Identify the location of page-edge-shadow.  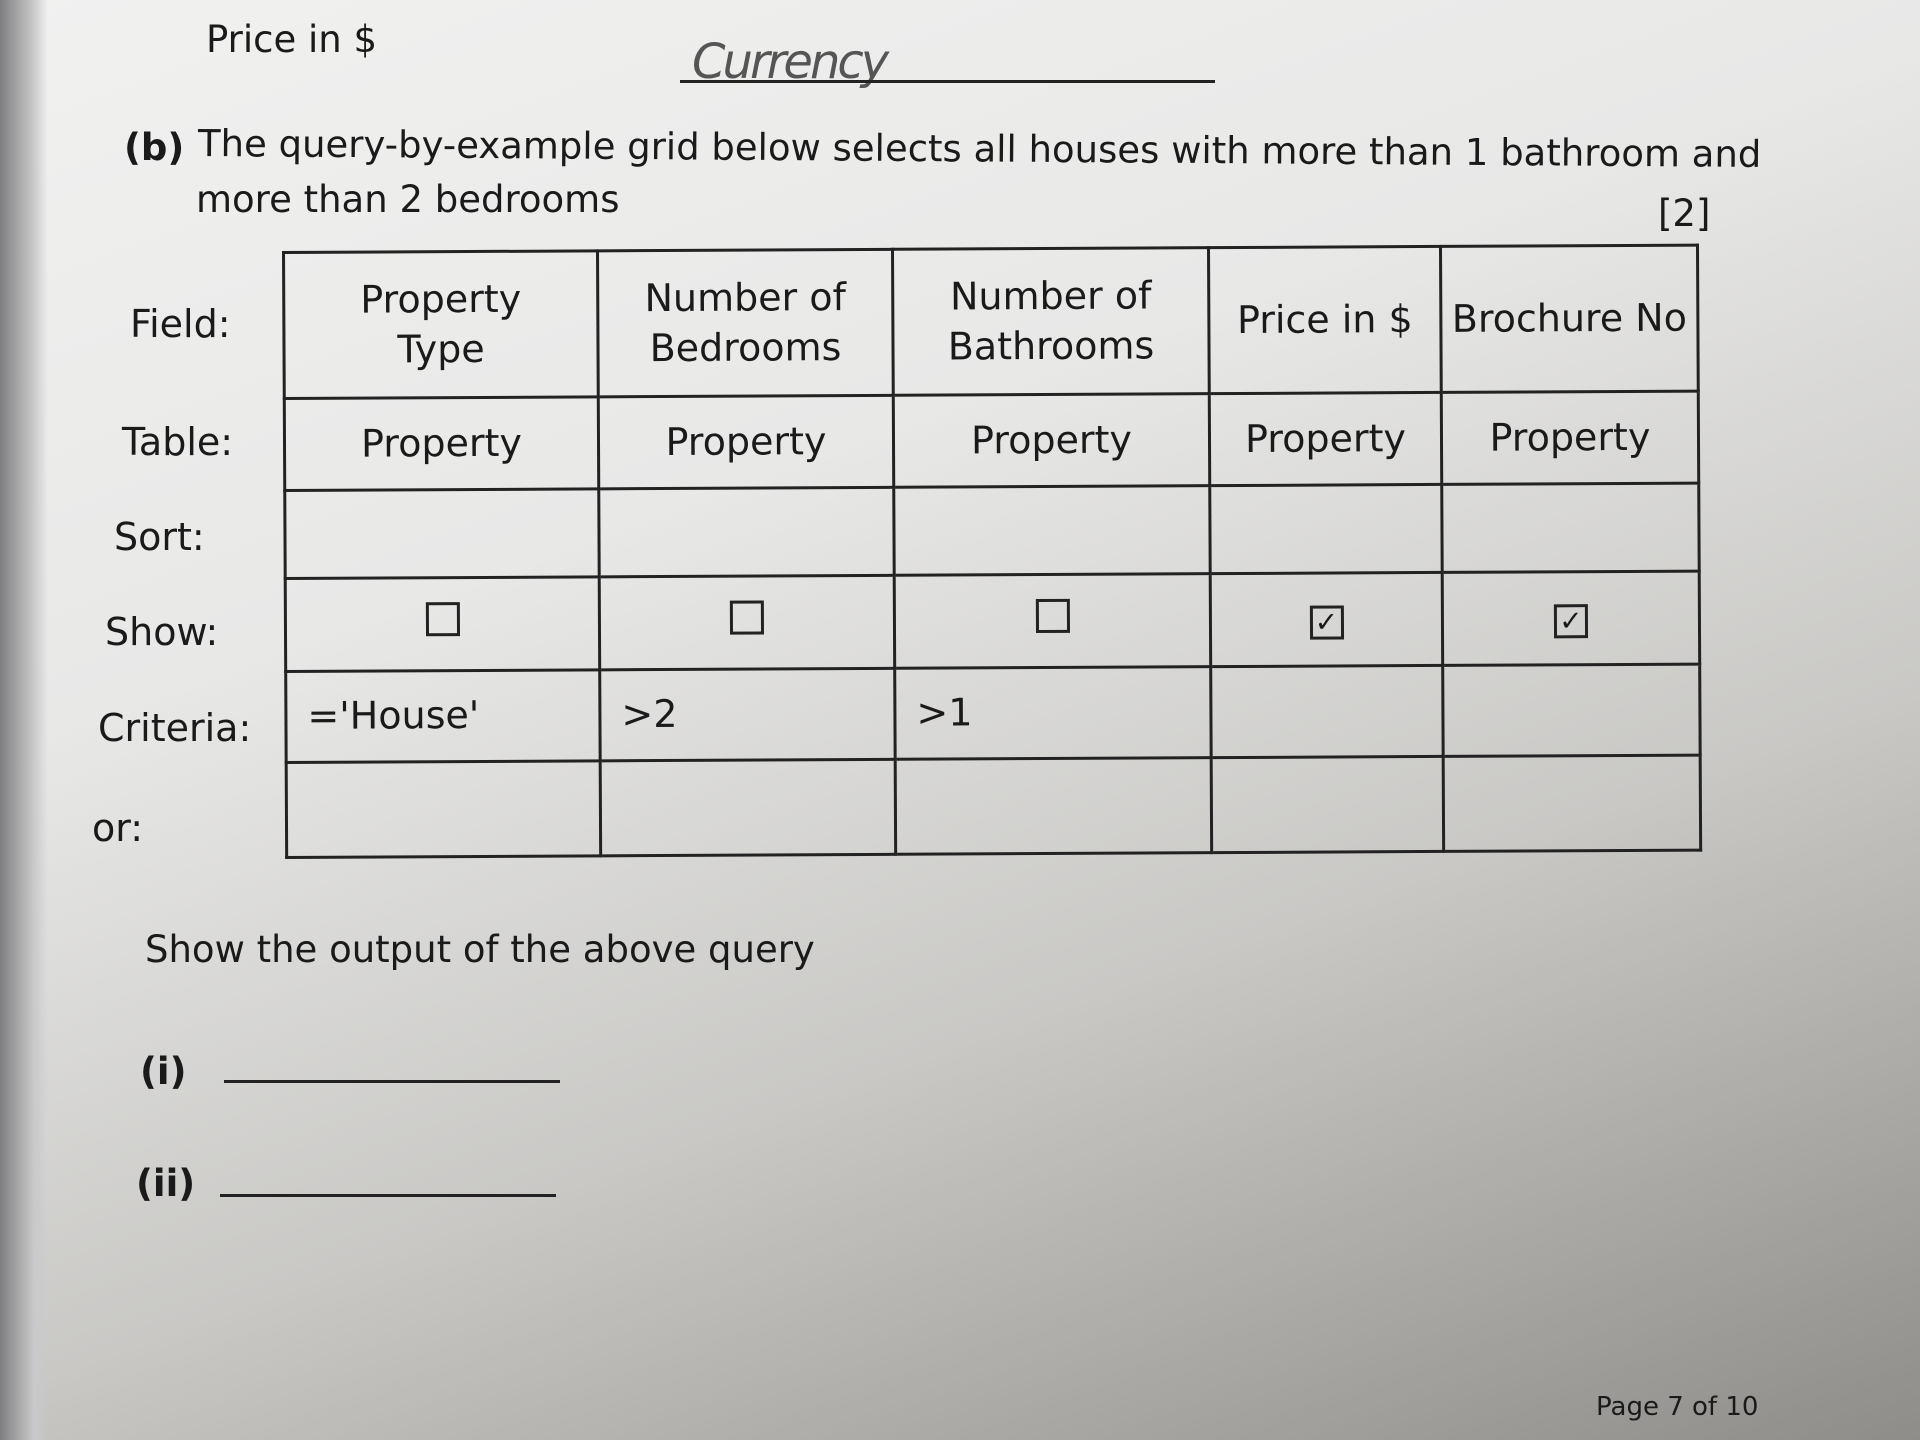
(24, 720).